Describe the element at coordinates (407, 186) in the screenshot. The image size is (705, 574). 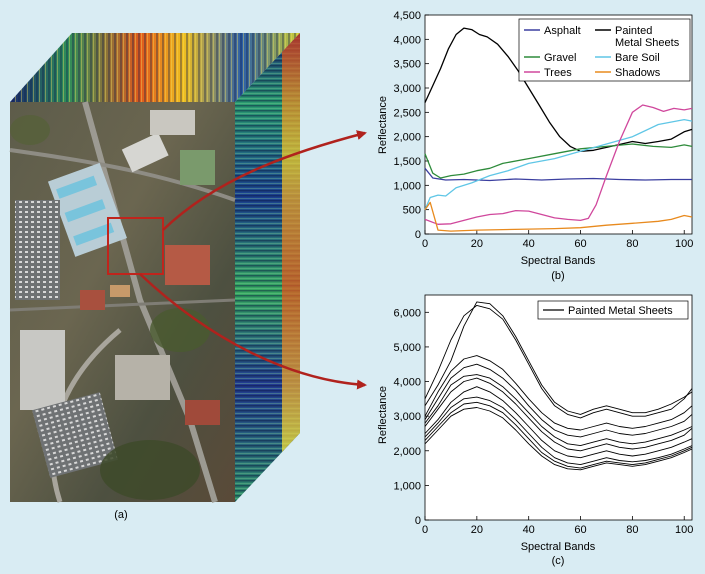
I see `chart-b-y-tick-label: 1,000` at that location.